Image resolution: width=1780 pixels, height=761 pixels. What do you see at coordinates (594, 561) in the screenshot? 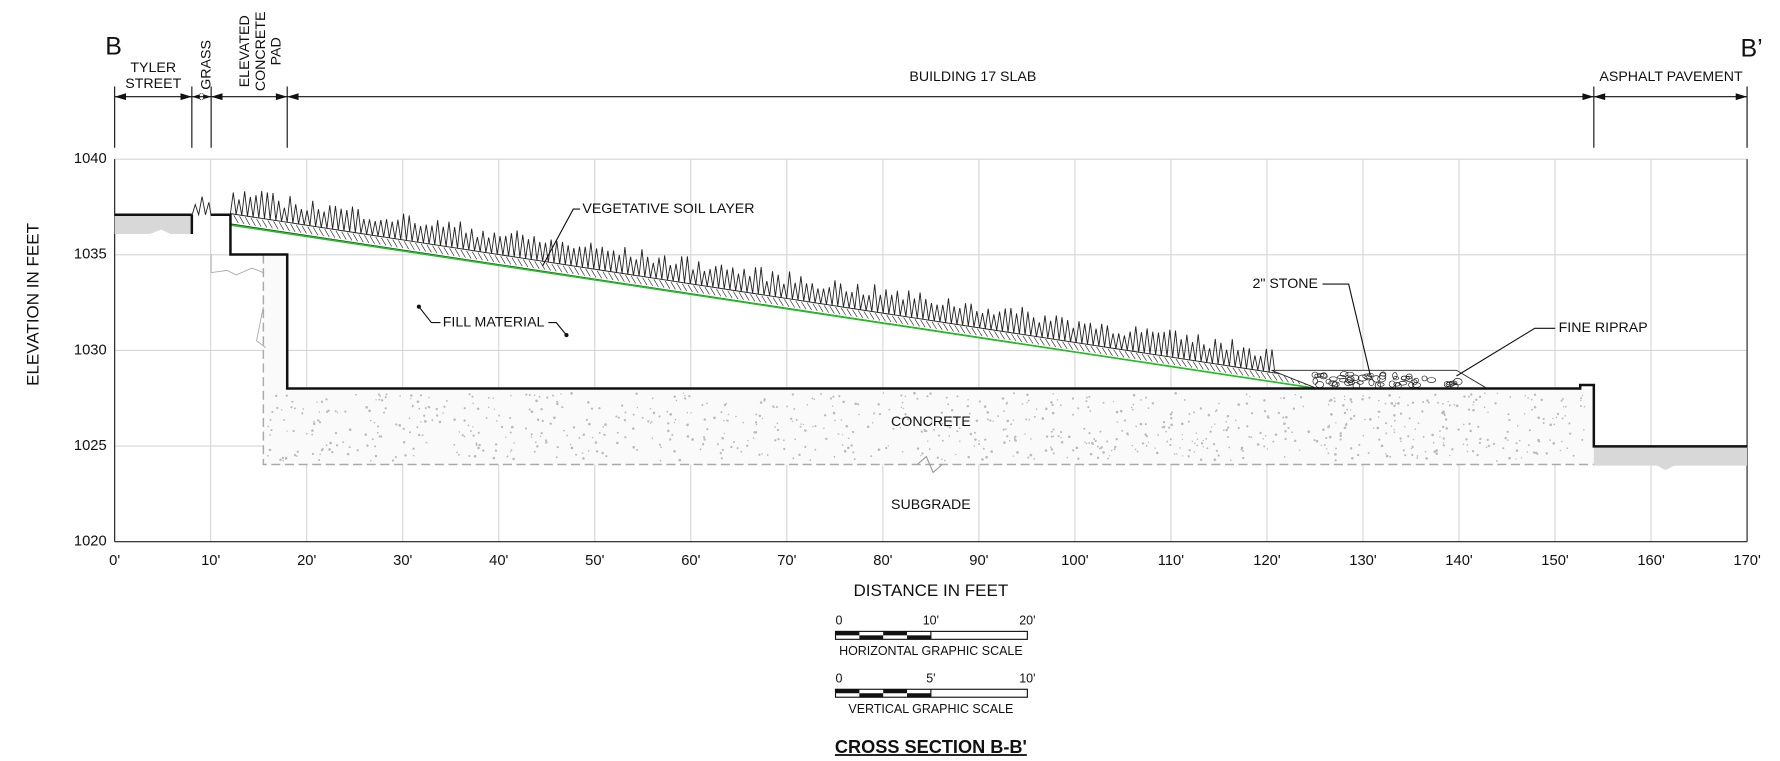
I see `x-tick-label: 50'` at bounding box center [594, 561].